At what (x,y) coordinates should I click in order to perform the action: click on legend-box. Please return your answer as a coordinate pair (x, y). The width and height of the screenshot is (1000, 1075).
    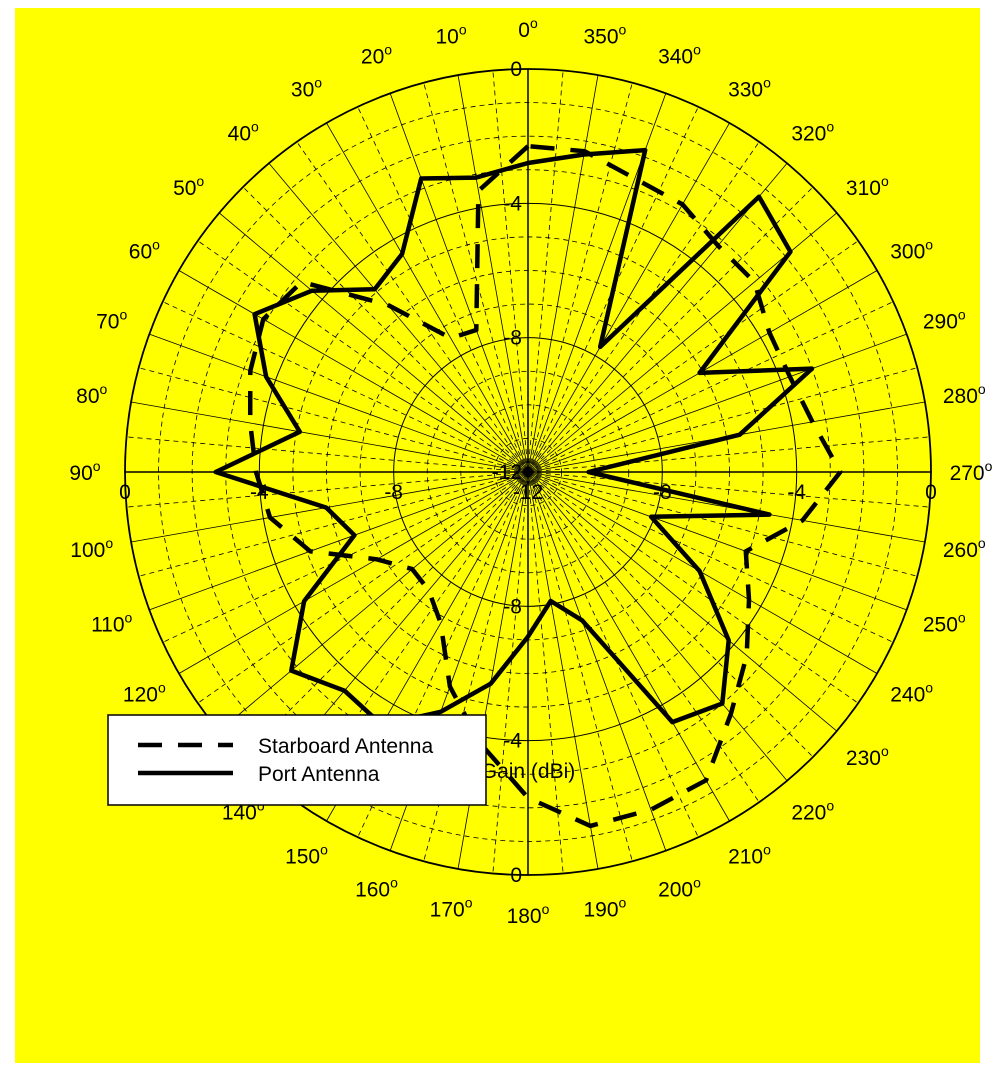
    Looking at the image, I should click on (297, 760).